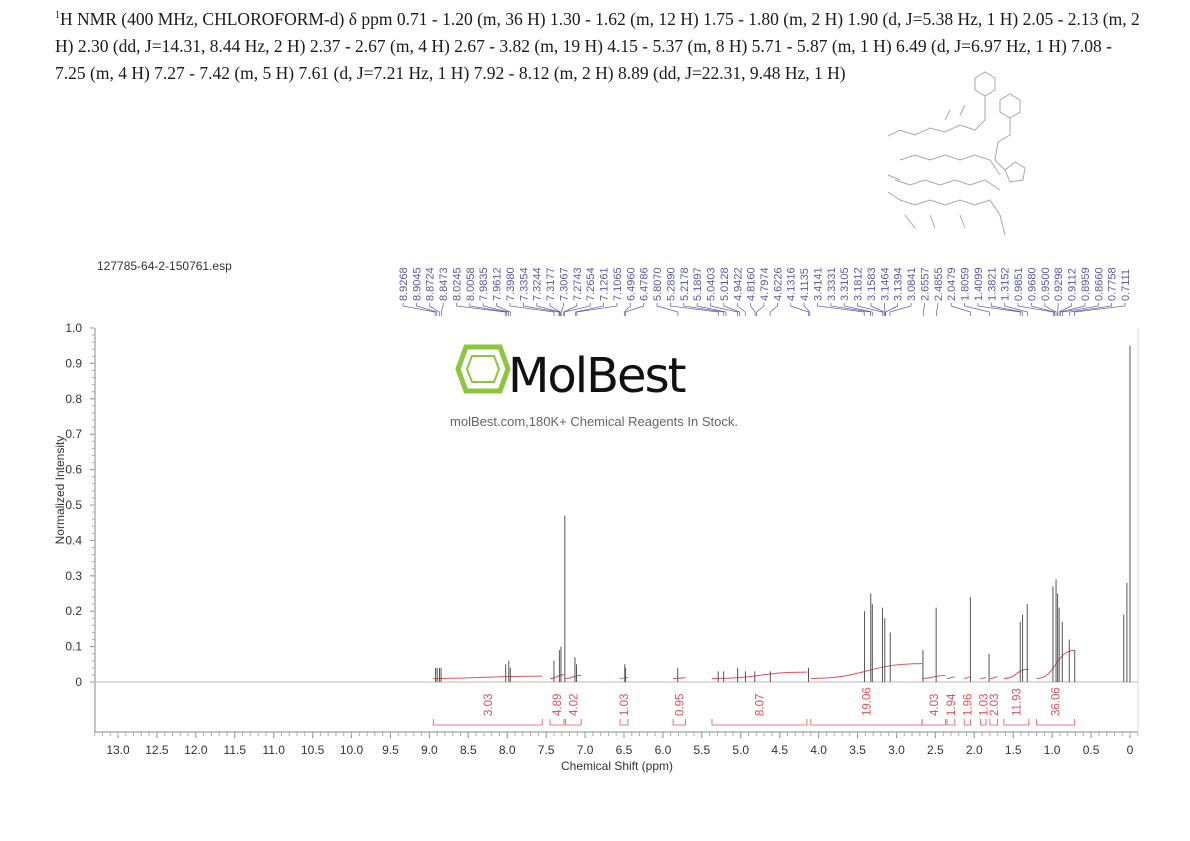 The height and width of the screenshot is (841, 1190). I want to click on y-tick-label: 0.7, so click(73, 434).